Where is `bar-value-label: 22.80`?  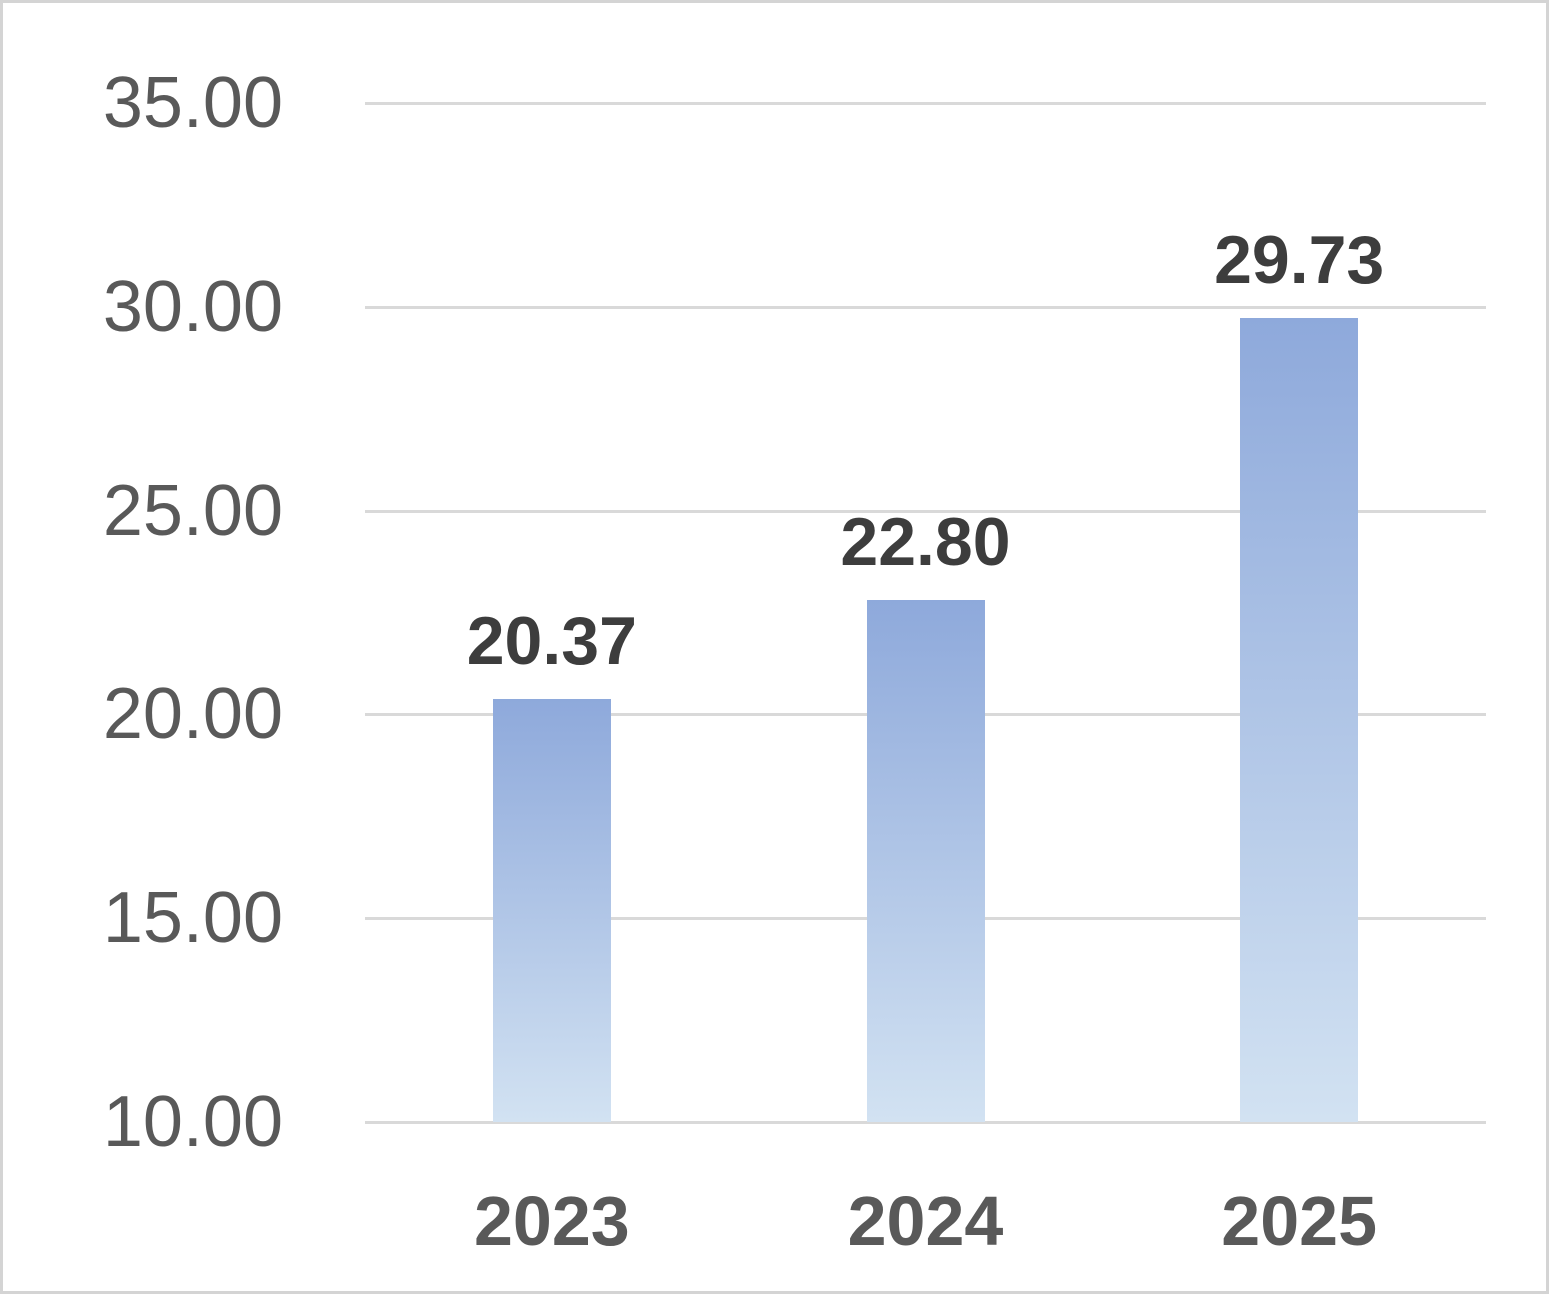 bar-value-label: 22.80 is located at coordinates (925, 542).